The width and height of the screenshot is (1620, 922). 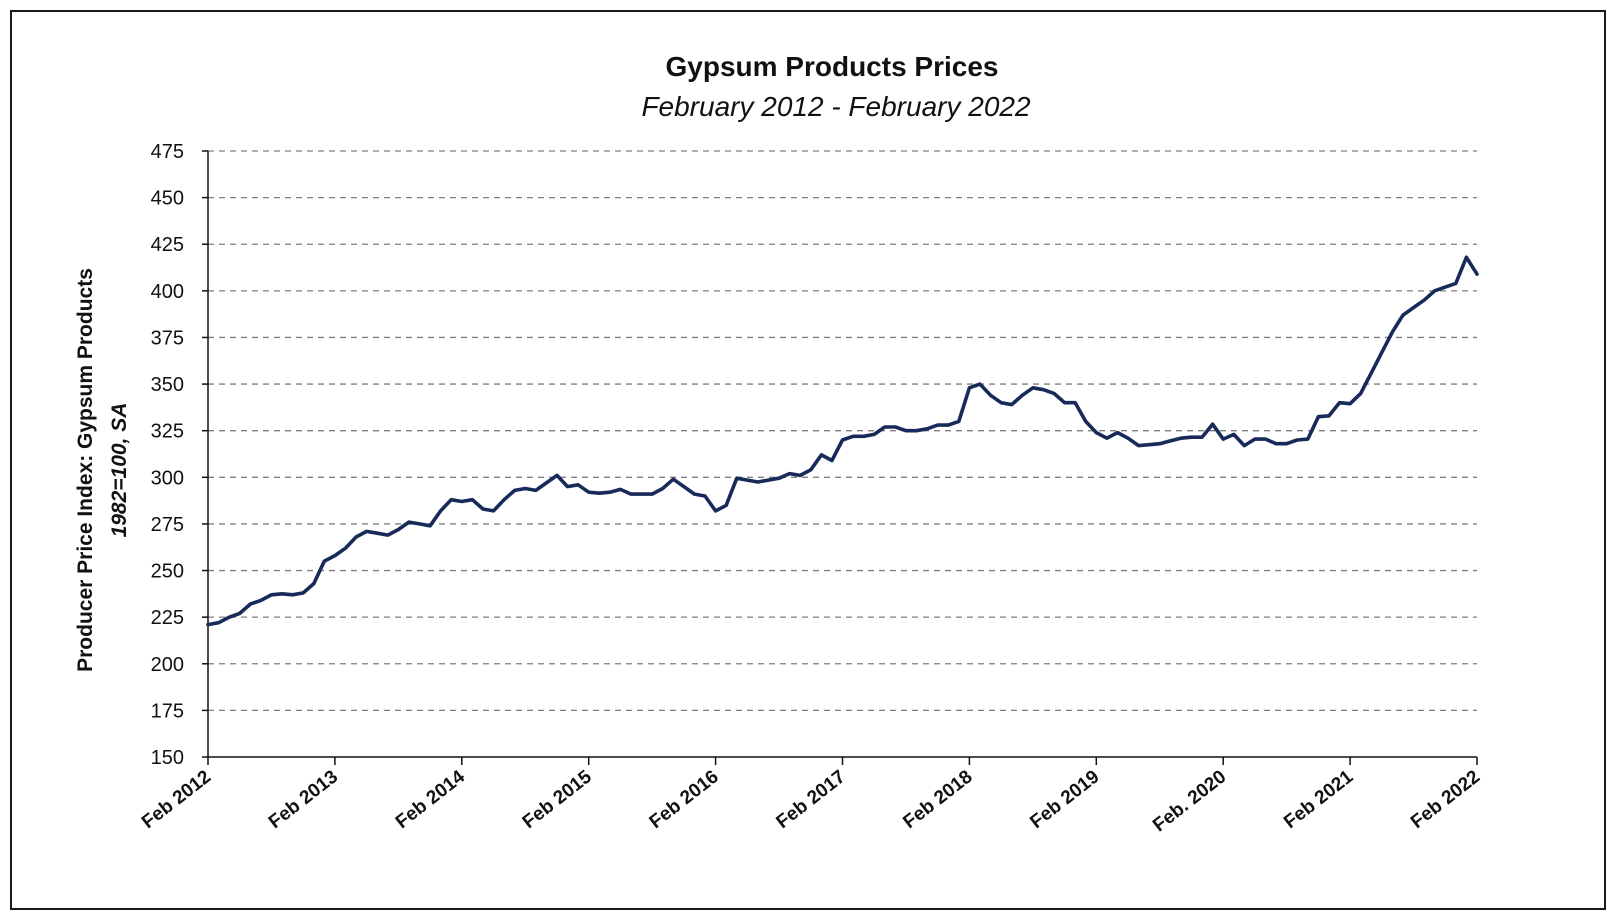 I want to click on y-tick-label: 400, so click(x=167, y=292).